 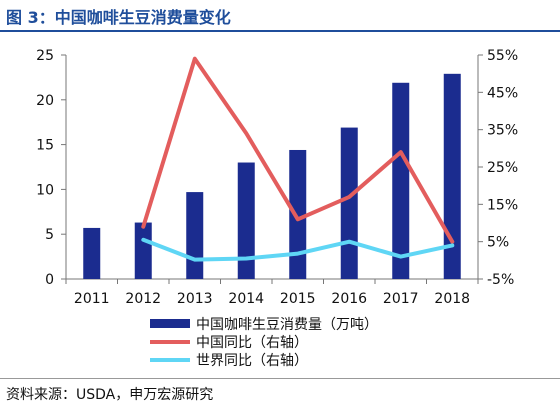 What do you see at coordinates (298, 299) in the screenshot?
I see `x-tick-label: 2015` at bounding box center [298, 299].